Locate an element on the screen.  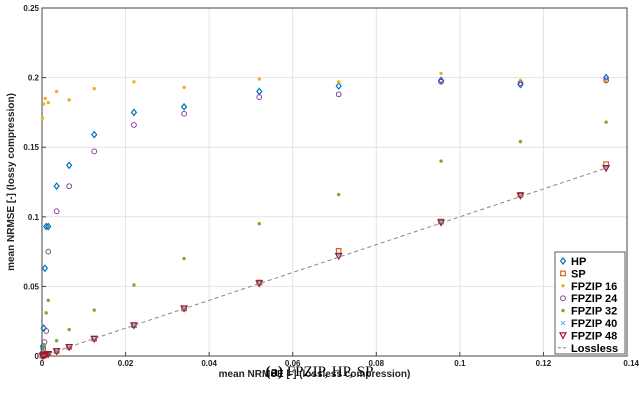
legend-item: FPZIP 40 is located at coordinates (588, 324).